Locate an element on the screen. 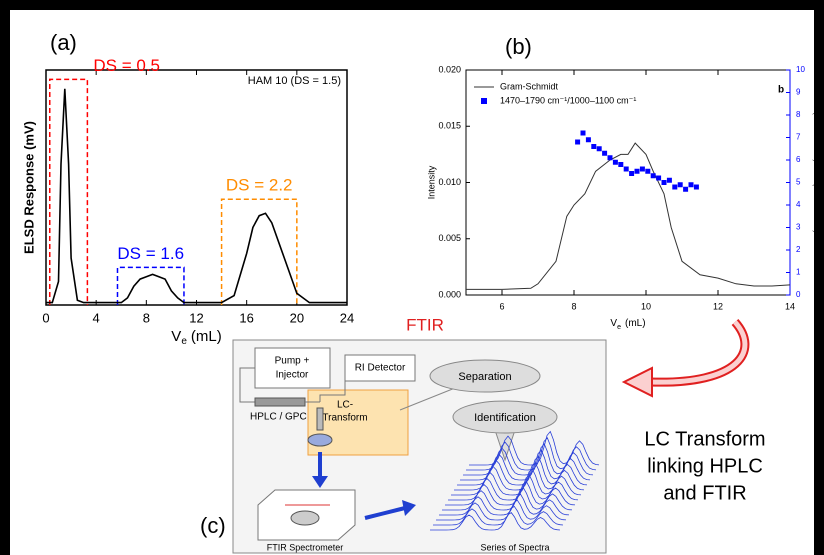  identification-label: Identification is located at coordinates (505, 418).